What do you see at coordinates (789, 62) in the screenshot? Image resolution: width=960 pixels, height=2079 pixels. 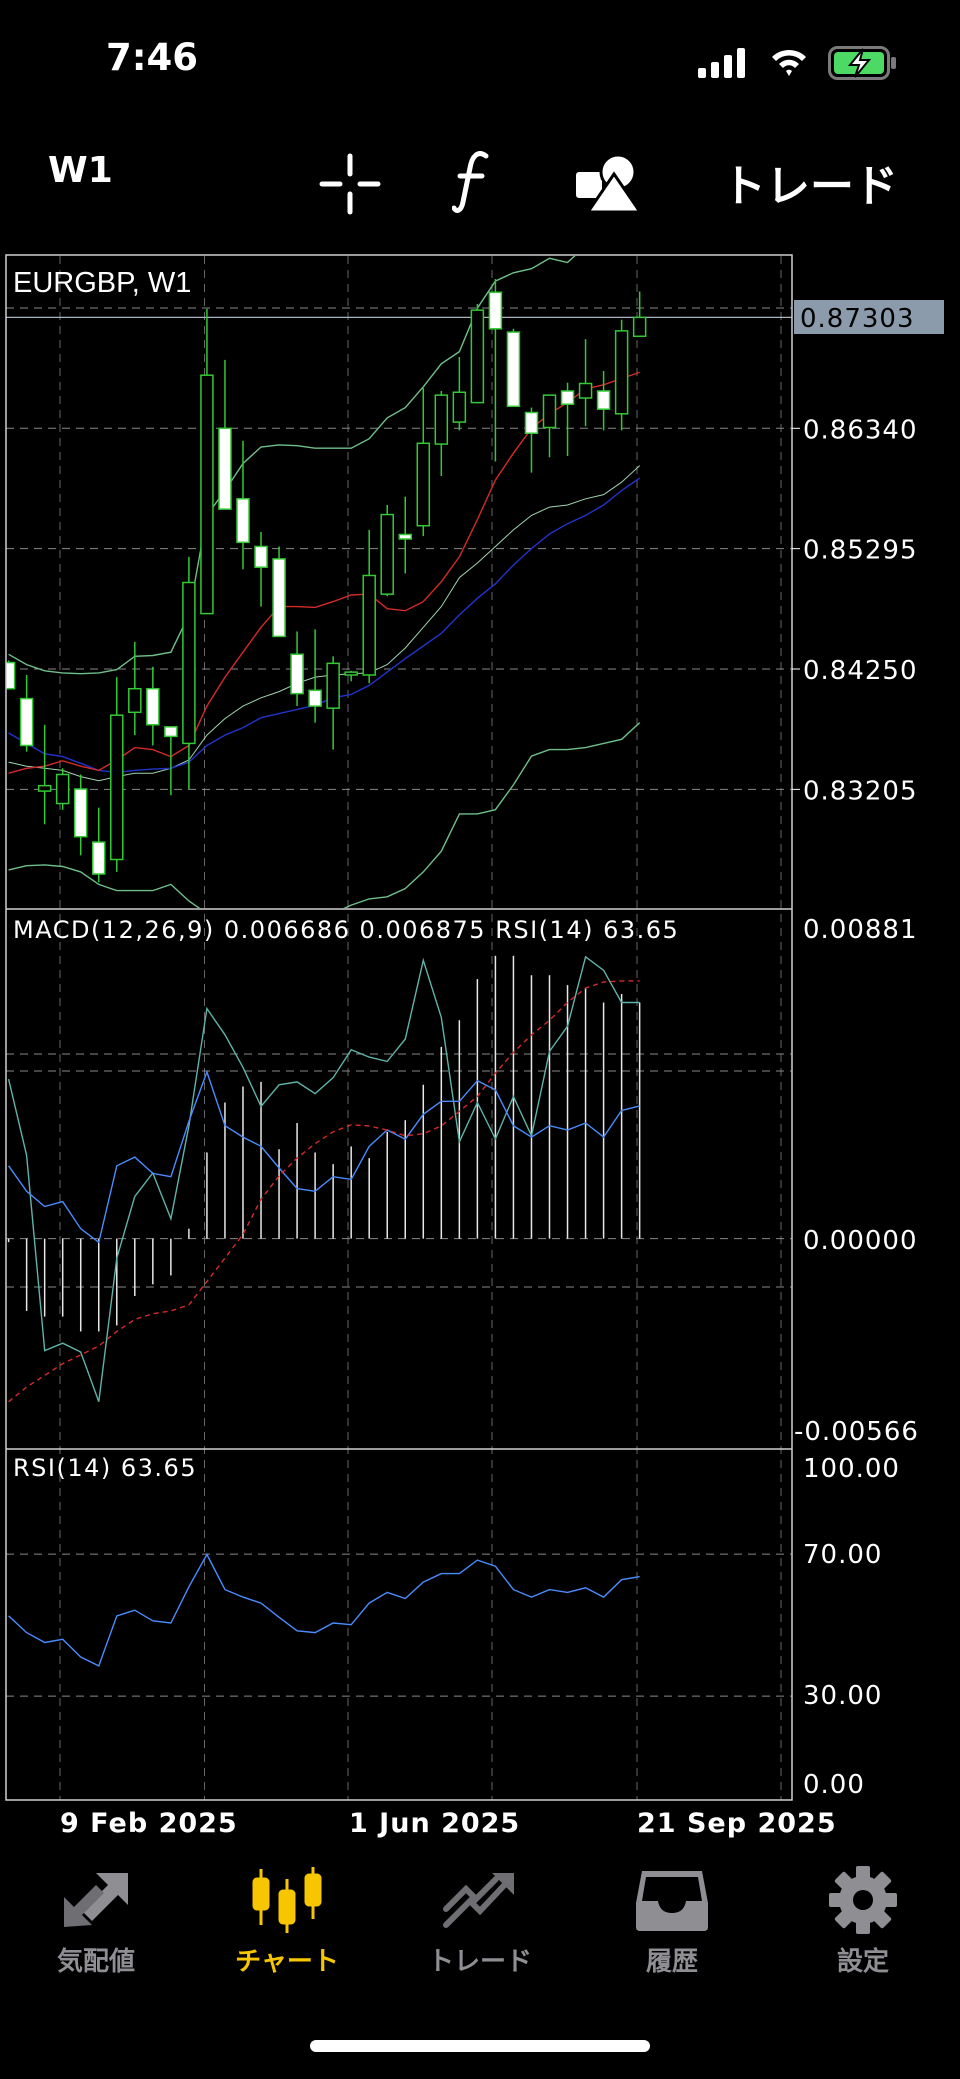 I see `wifi-icon` at bounding box center [789, 62].